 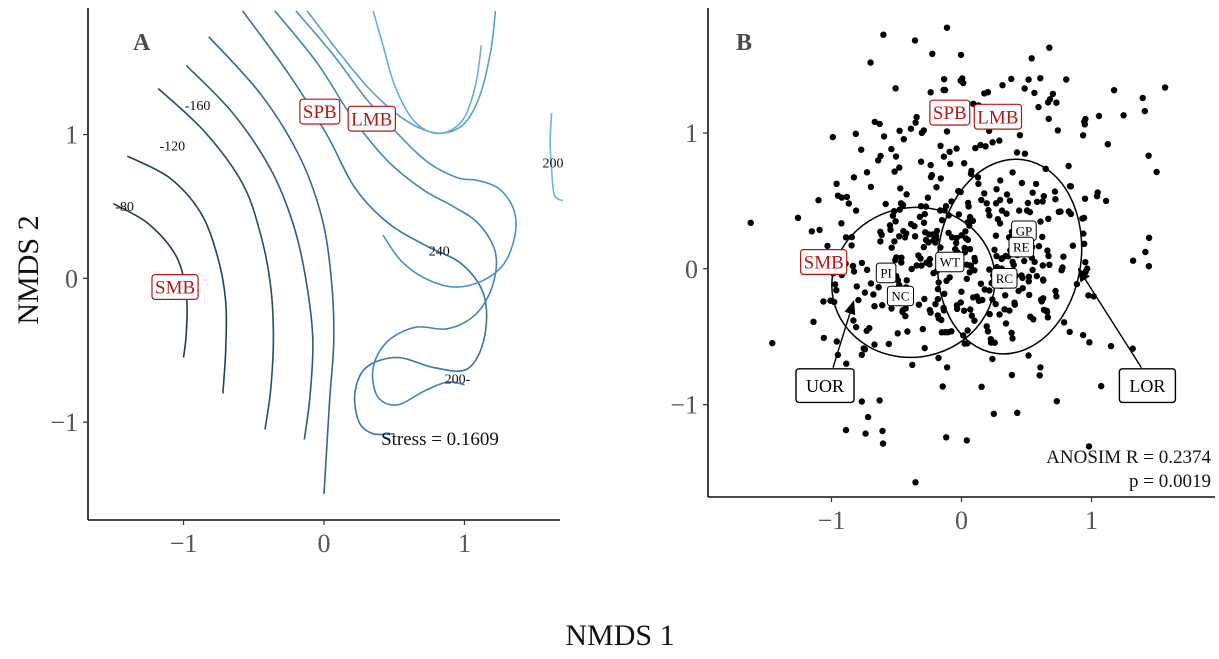 What do you see at coordinates (1170, 481) in the screenshot?
I see `p-value: p = 0.0019` at bounding box center [1170, 481].